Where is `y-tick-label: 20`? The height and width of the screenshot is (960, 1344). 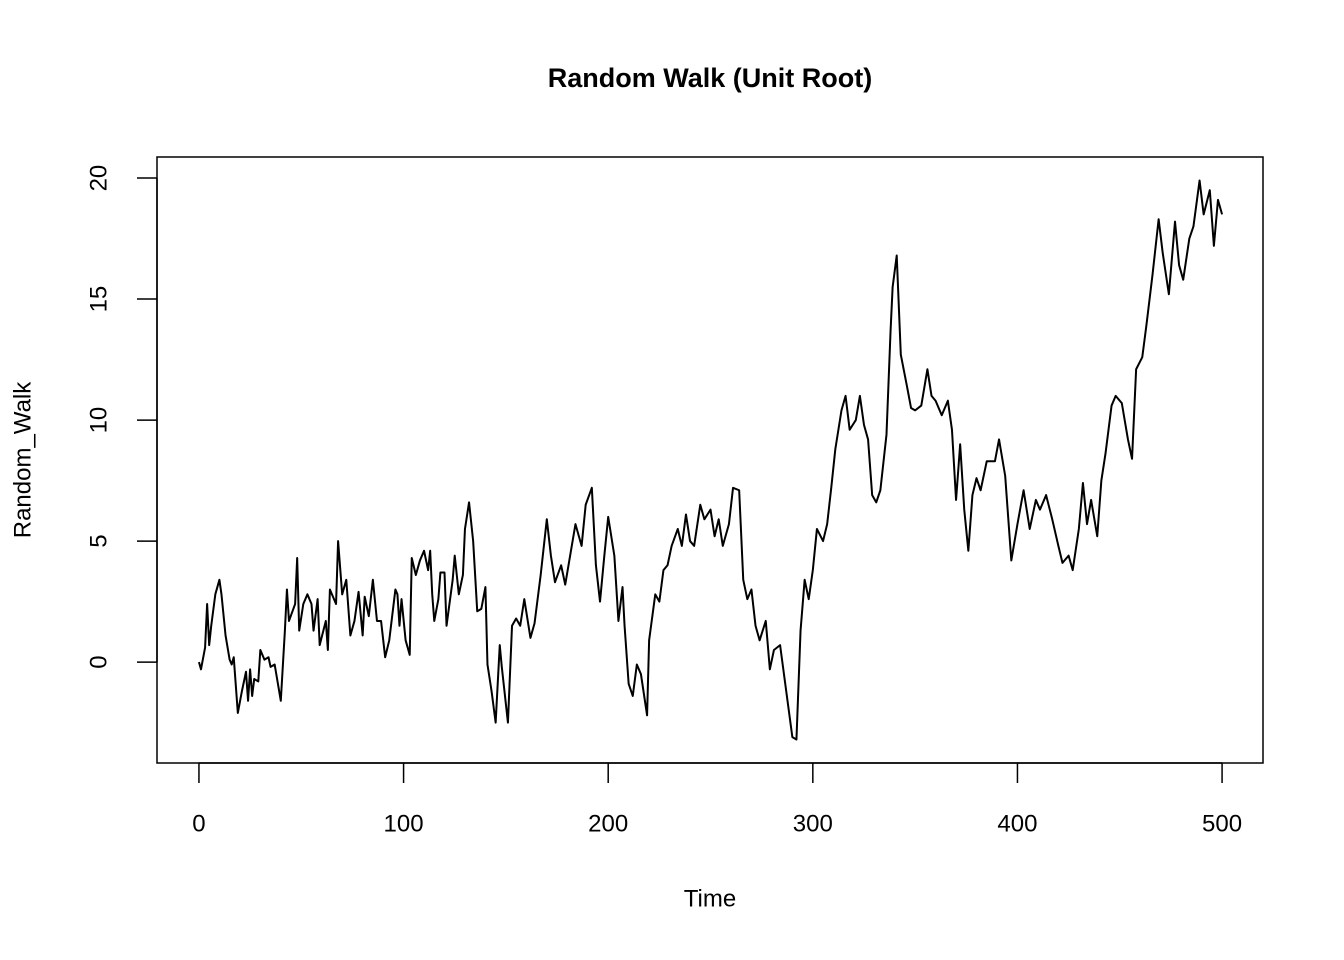
y-tick-label: 20 is located at coordinates (98, 178).